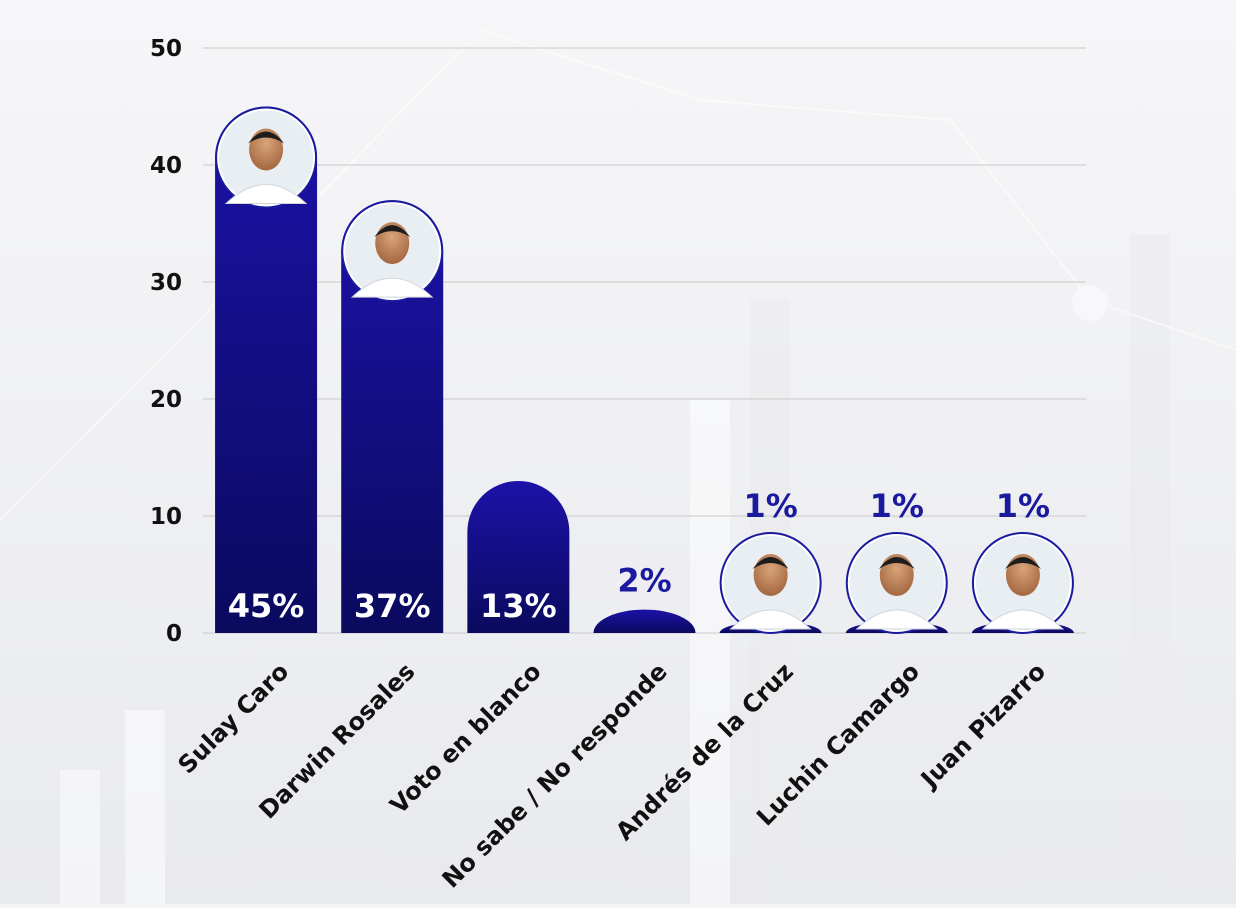 Image resolution: width=1236 pixels, height=908 pixels. I want to click on value-label: 13%, so click(518, 606).